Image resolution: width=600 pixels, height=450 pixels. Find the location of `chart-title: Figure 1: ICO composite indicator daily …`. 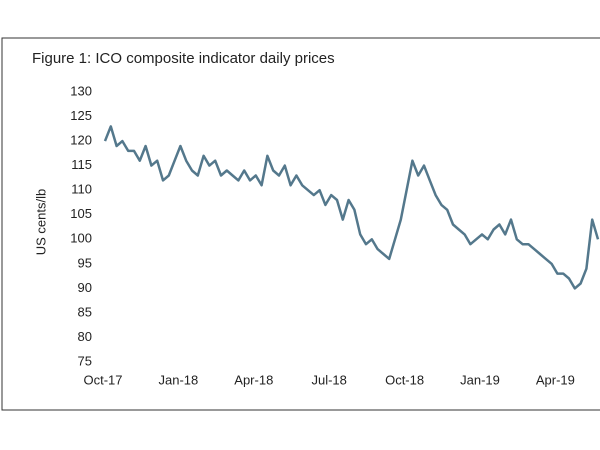

chart-title: Figure 1: ICO composite indicator daily … is located at coordinates (183, 58).